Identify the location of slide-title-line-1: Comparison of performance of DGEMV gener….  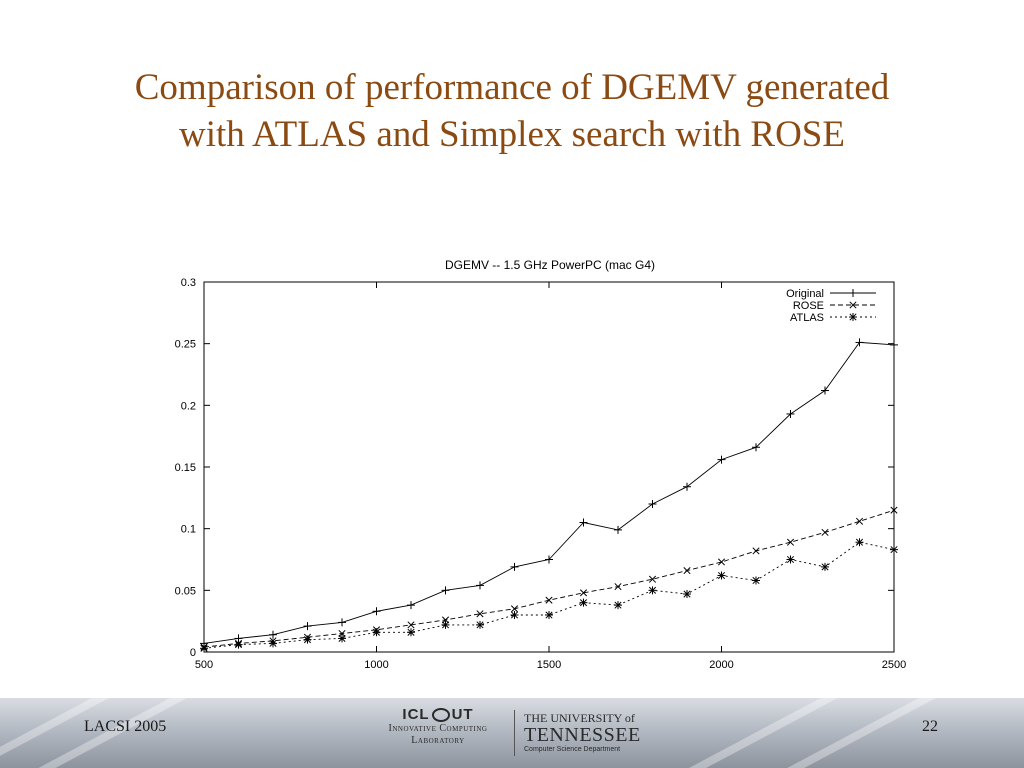
(512, 87).